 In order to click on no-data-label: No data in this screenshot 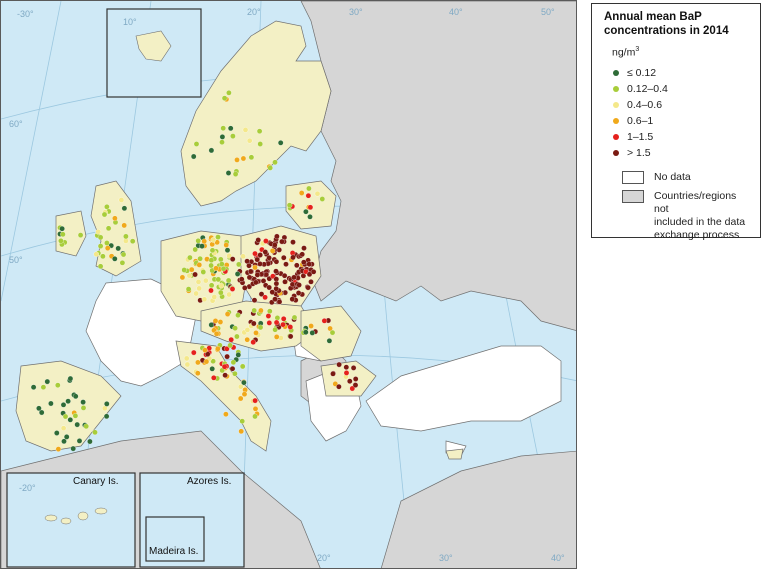, I will do `click(672, 176)`.